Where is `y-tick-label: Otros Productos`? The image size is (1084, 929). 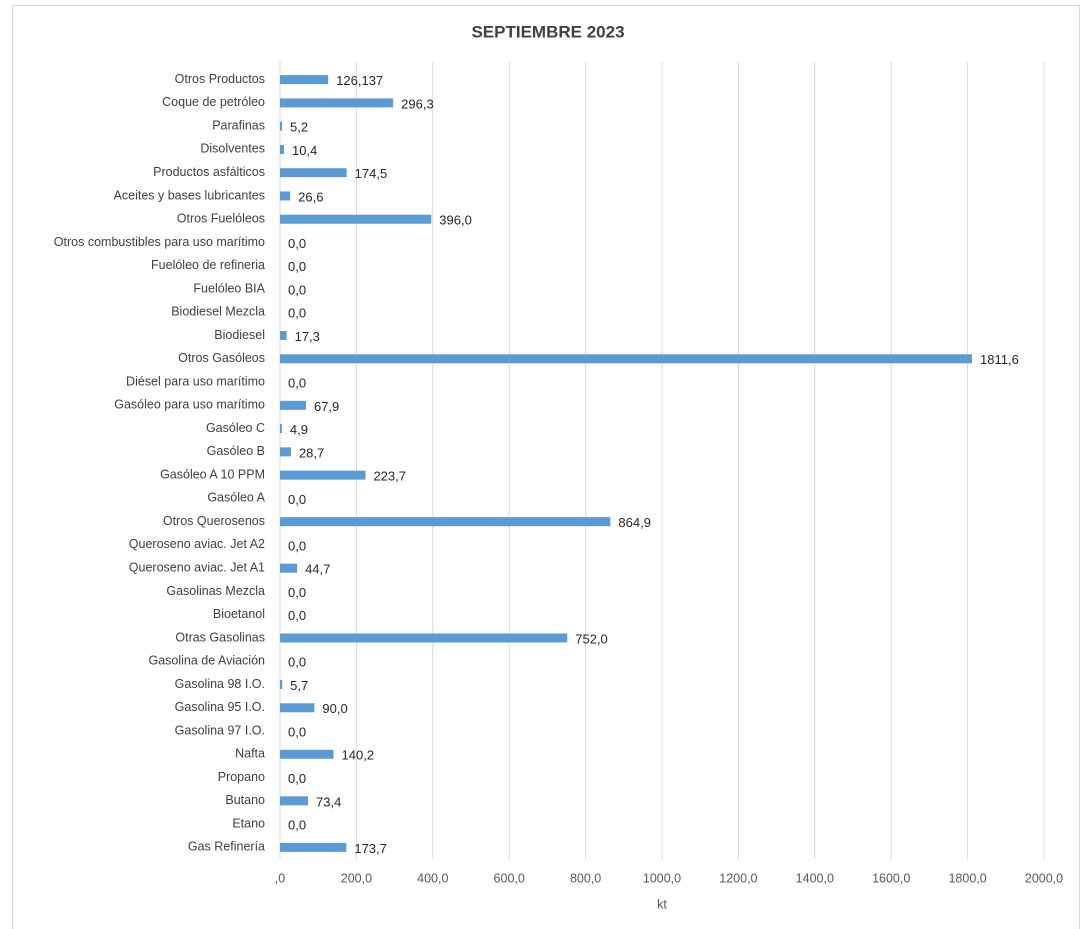 y-tick-label: Otros Productos is located at coordinates (220, 79).